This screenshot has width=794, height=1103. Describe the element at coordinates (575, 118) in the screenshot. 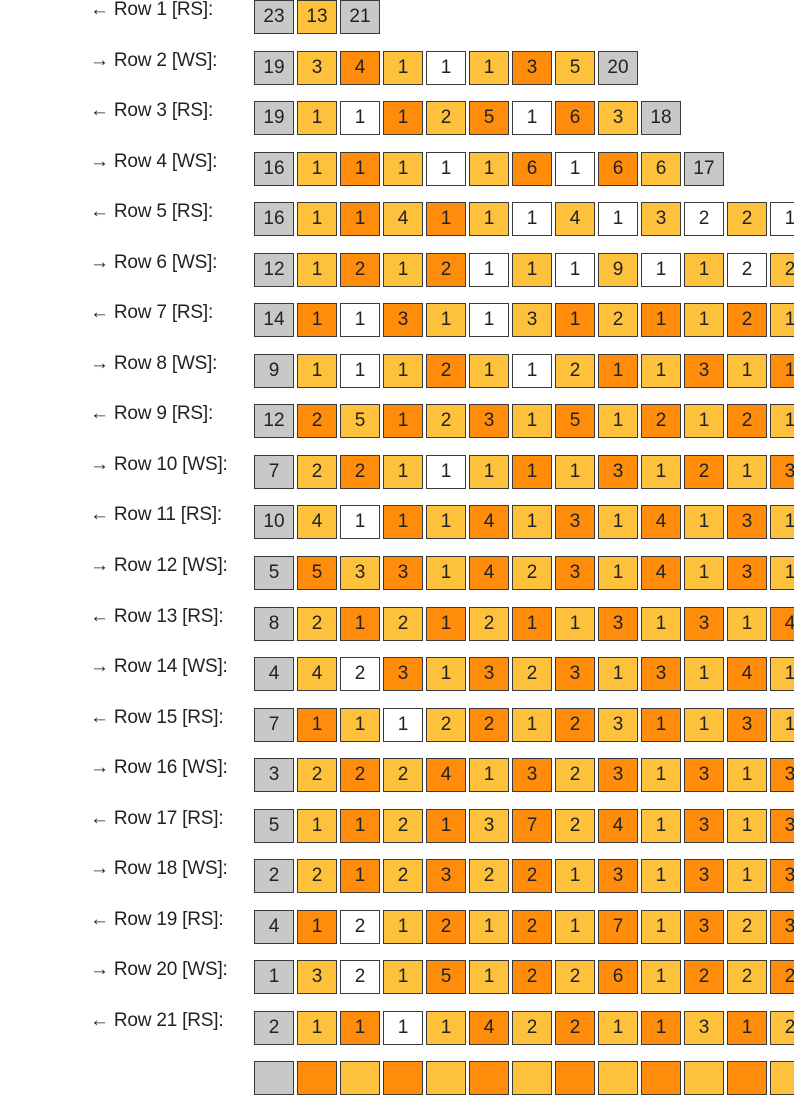

I see `stitch-count-cell: 6` at that location.